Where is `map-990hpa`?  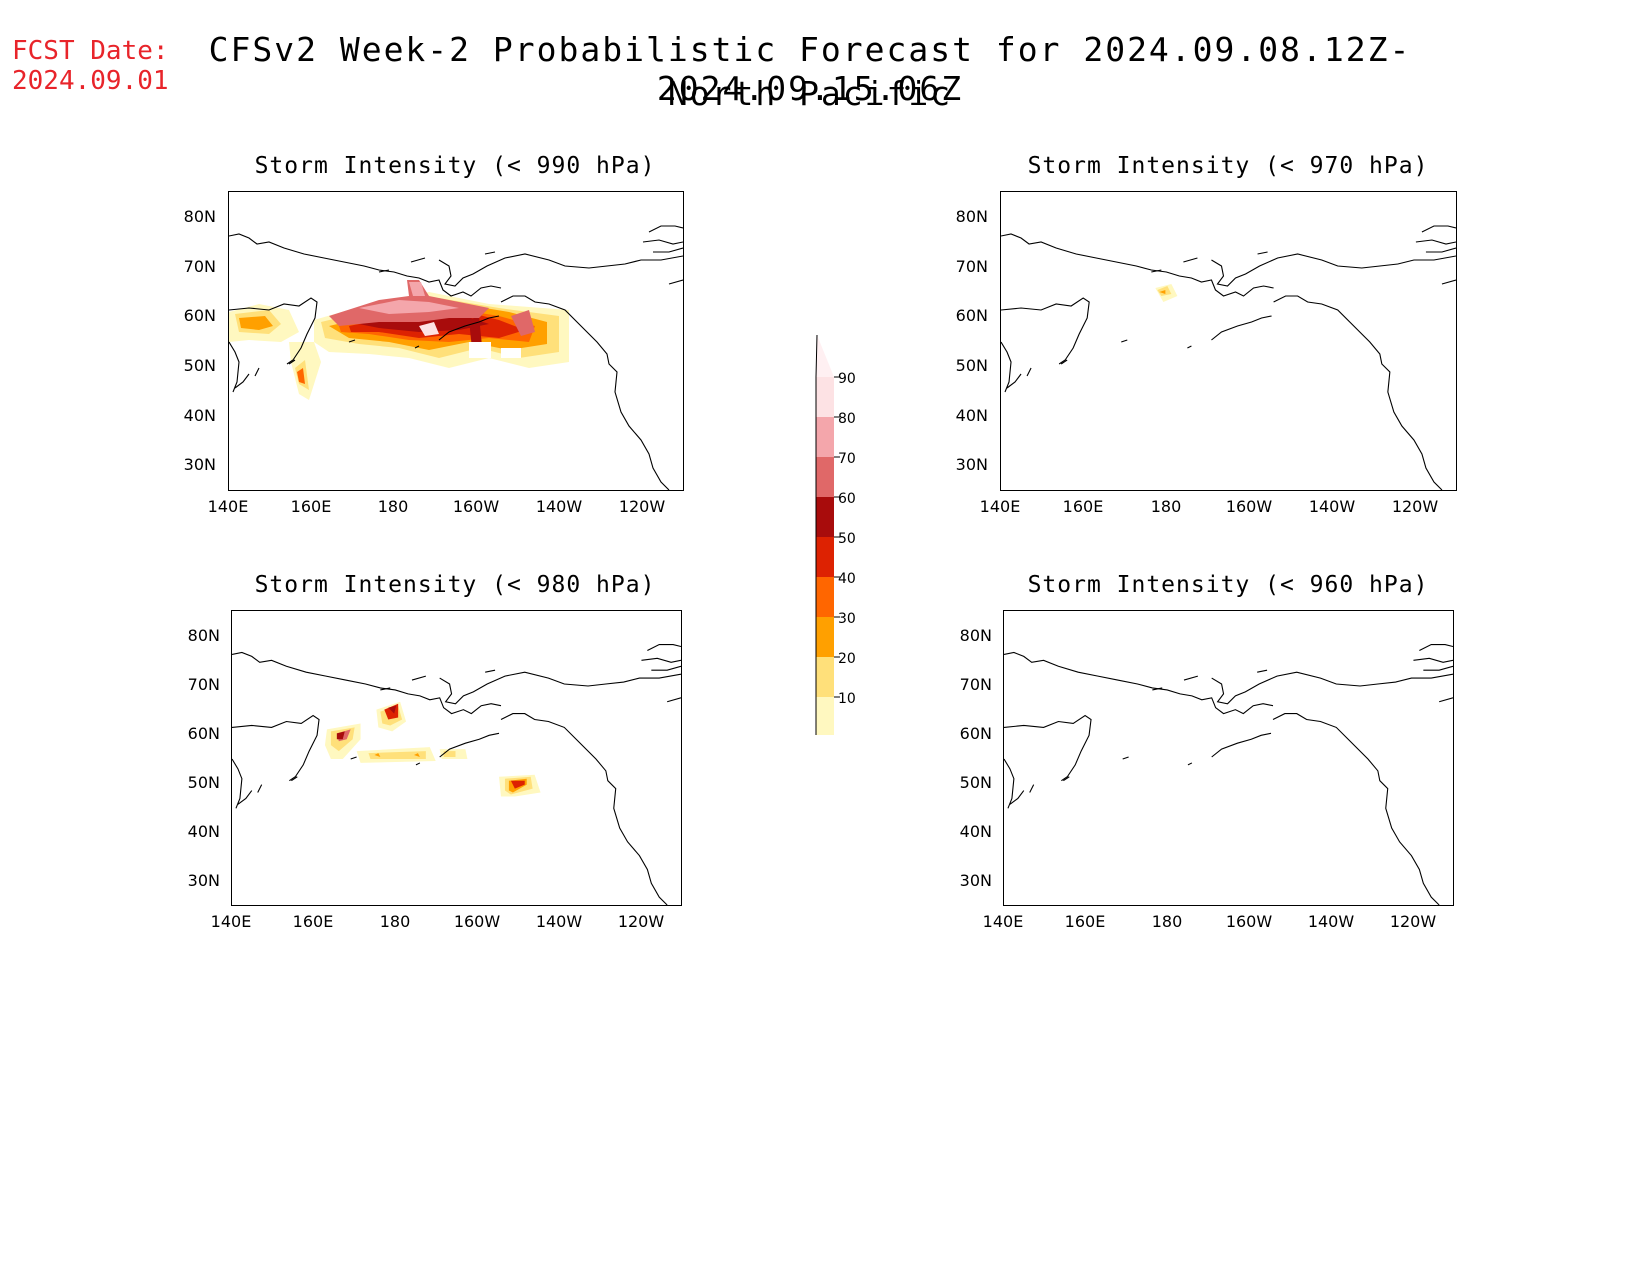 map-990hpa is located at coordinates (456, 341).